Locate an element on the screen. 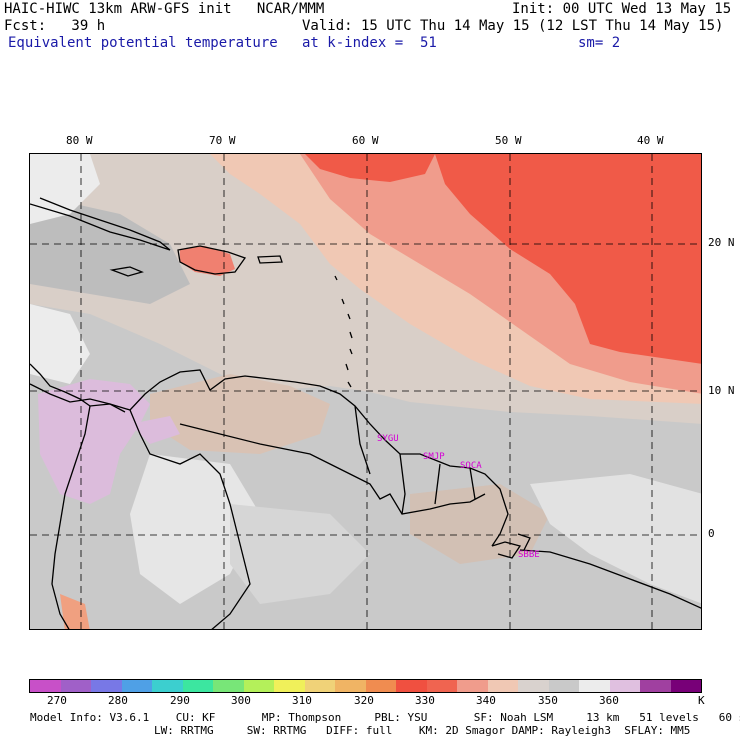 The image size is (740, 740). field-white-andes is located at coordinates (195, 529).